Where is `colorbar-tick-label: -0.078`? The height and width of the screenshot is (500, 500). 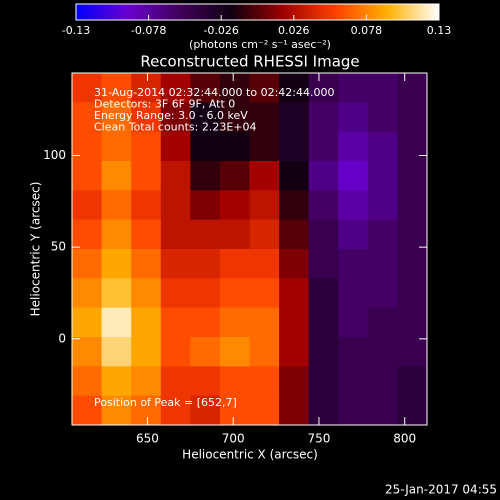
colorbar-tick-label: -0.078 is located at coordinates (148, 30).